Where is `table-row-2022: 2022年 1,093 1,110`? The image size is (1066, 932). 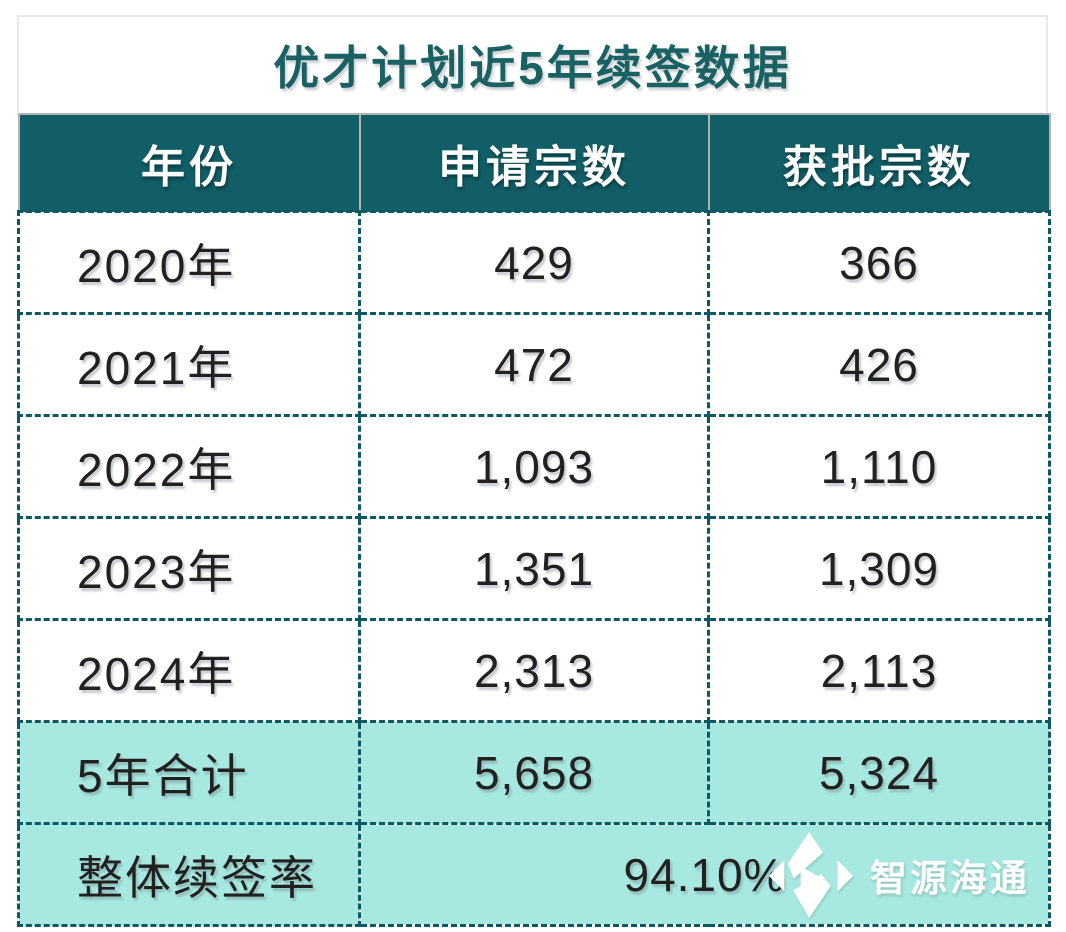 table-row-2022: 2022年 1,093 1,110 is located at coordinates (534, 466).